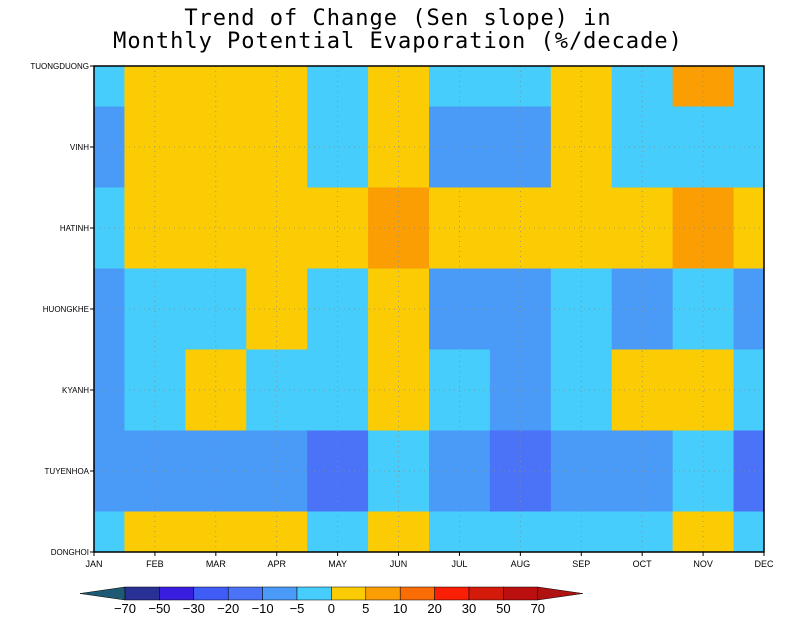 This screenshot has height=618, width=800. What do you see at coordinates (337, 564) in the screenshot?
I see `x-tick-label: MAY` at bounding box center [337, 564].